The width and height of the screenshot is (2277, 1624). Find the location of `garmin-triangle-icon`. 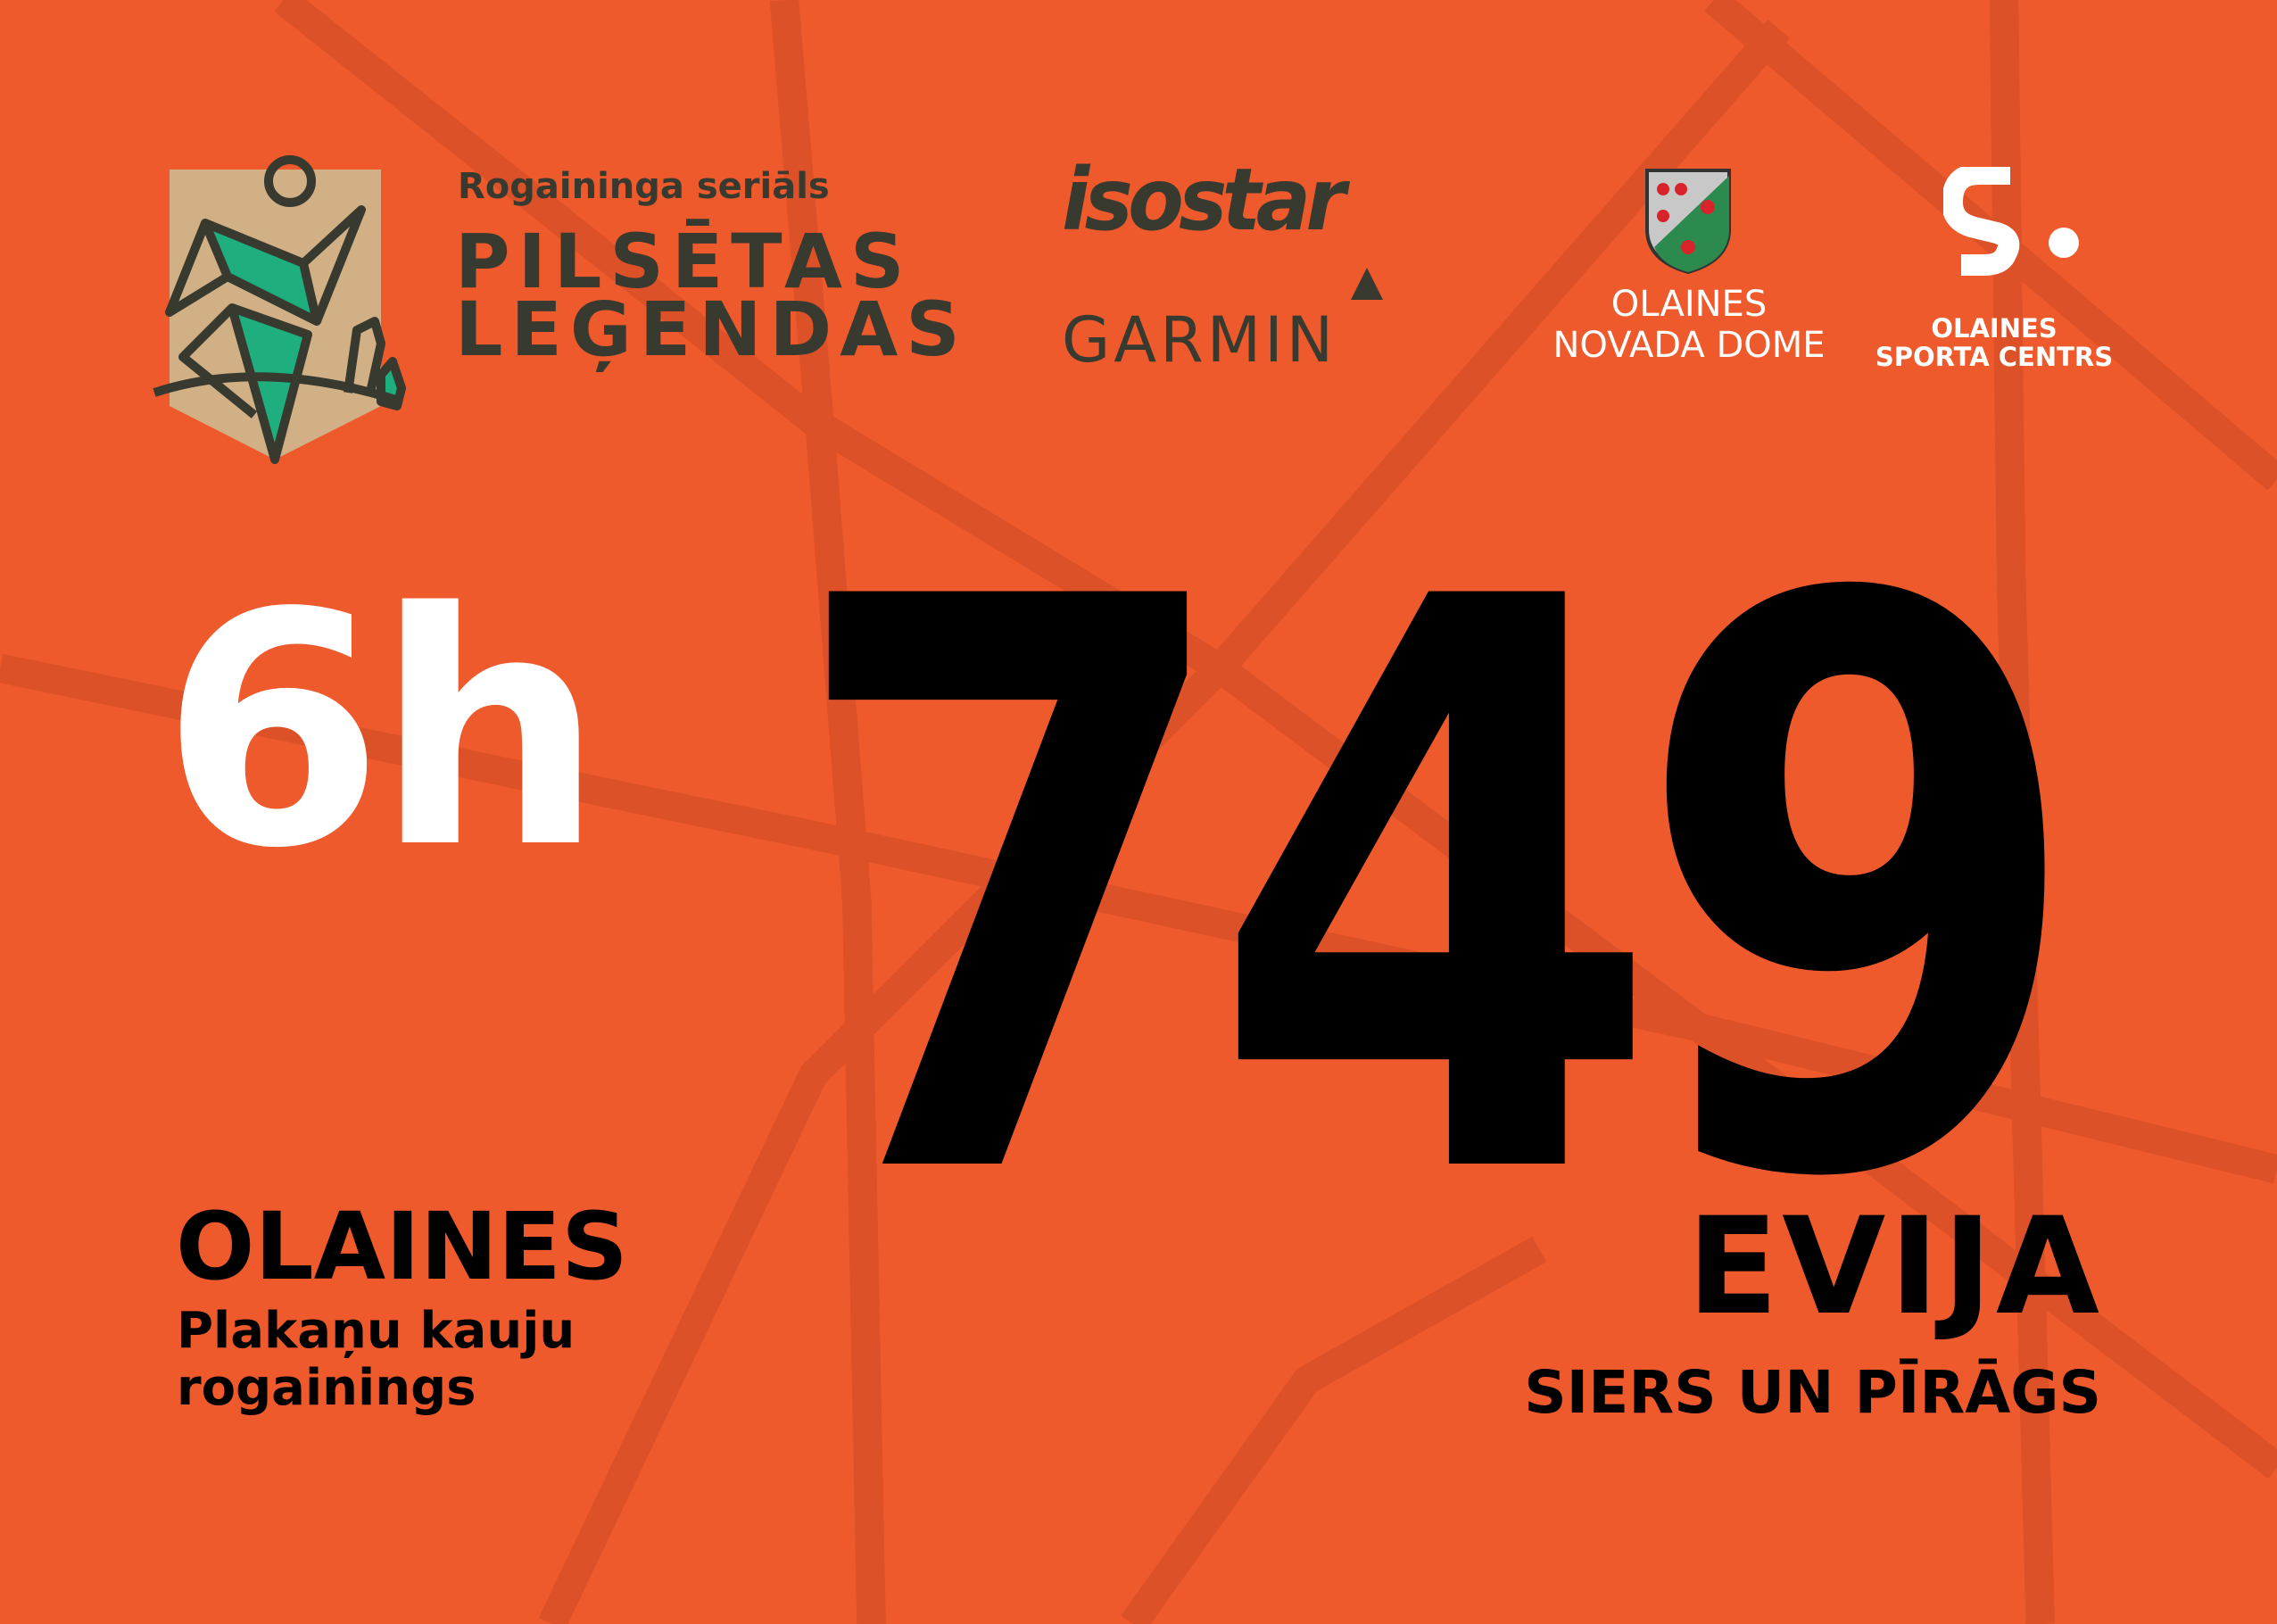

garmin-triangle-icon is located at coordinates (1367, 284).